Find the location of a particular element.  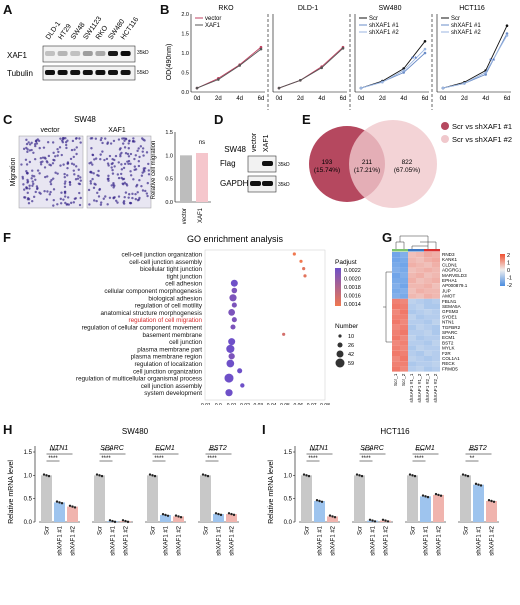

gene-label: AP000879.1 is located at coordinates (455, 285).